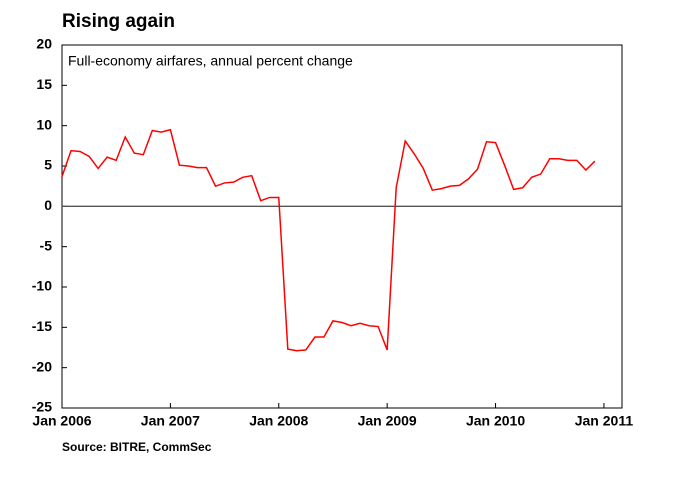 Image resolution: width=679 pixels, height=480 pixels. I want to click on y-tick-label: 0, so click(48, 205).